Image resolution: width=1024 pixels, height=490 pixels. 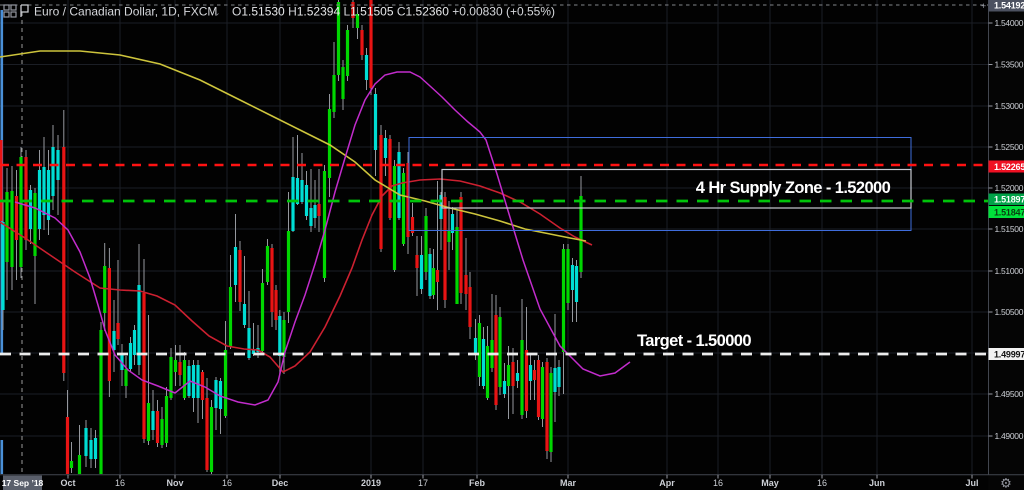 I want to click on svg-text: 1.49997, so click(x=1009, y=354).